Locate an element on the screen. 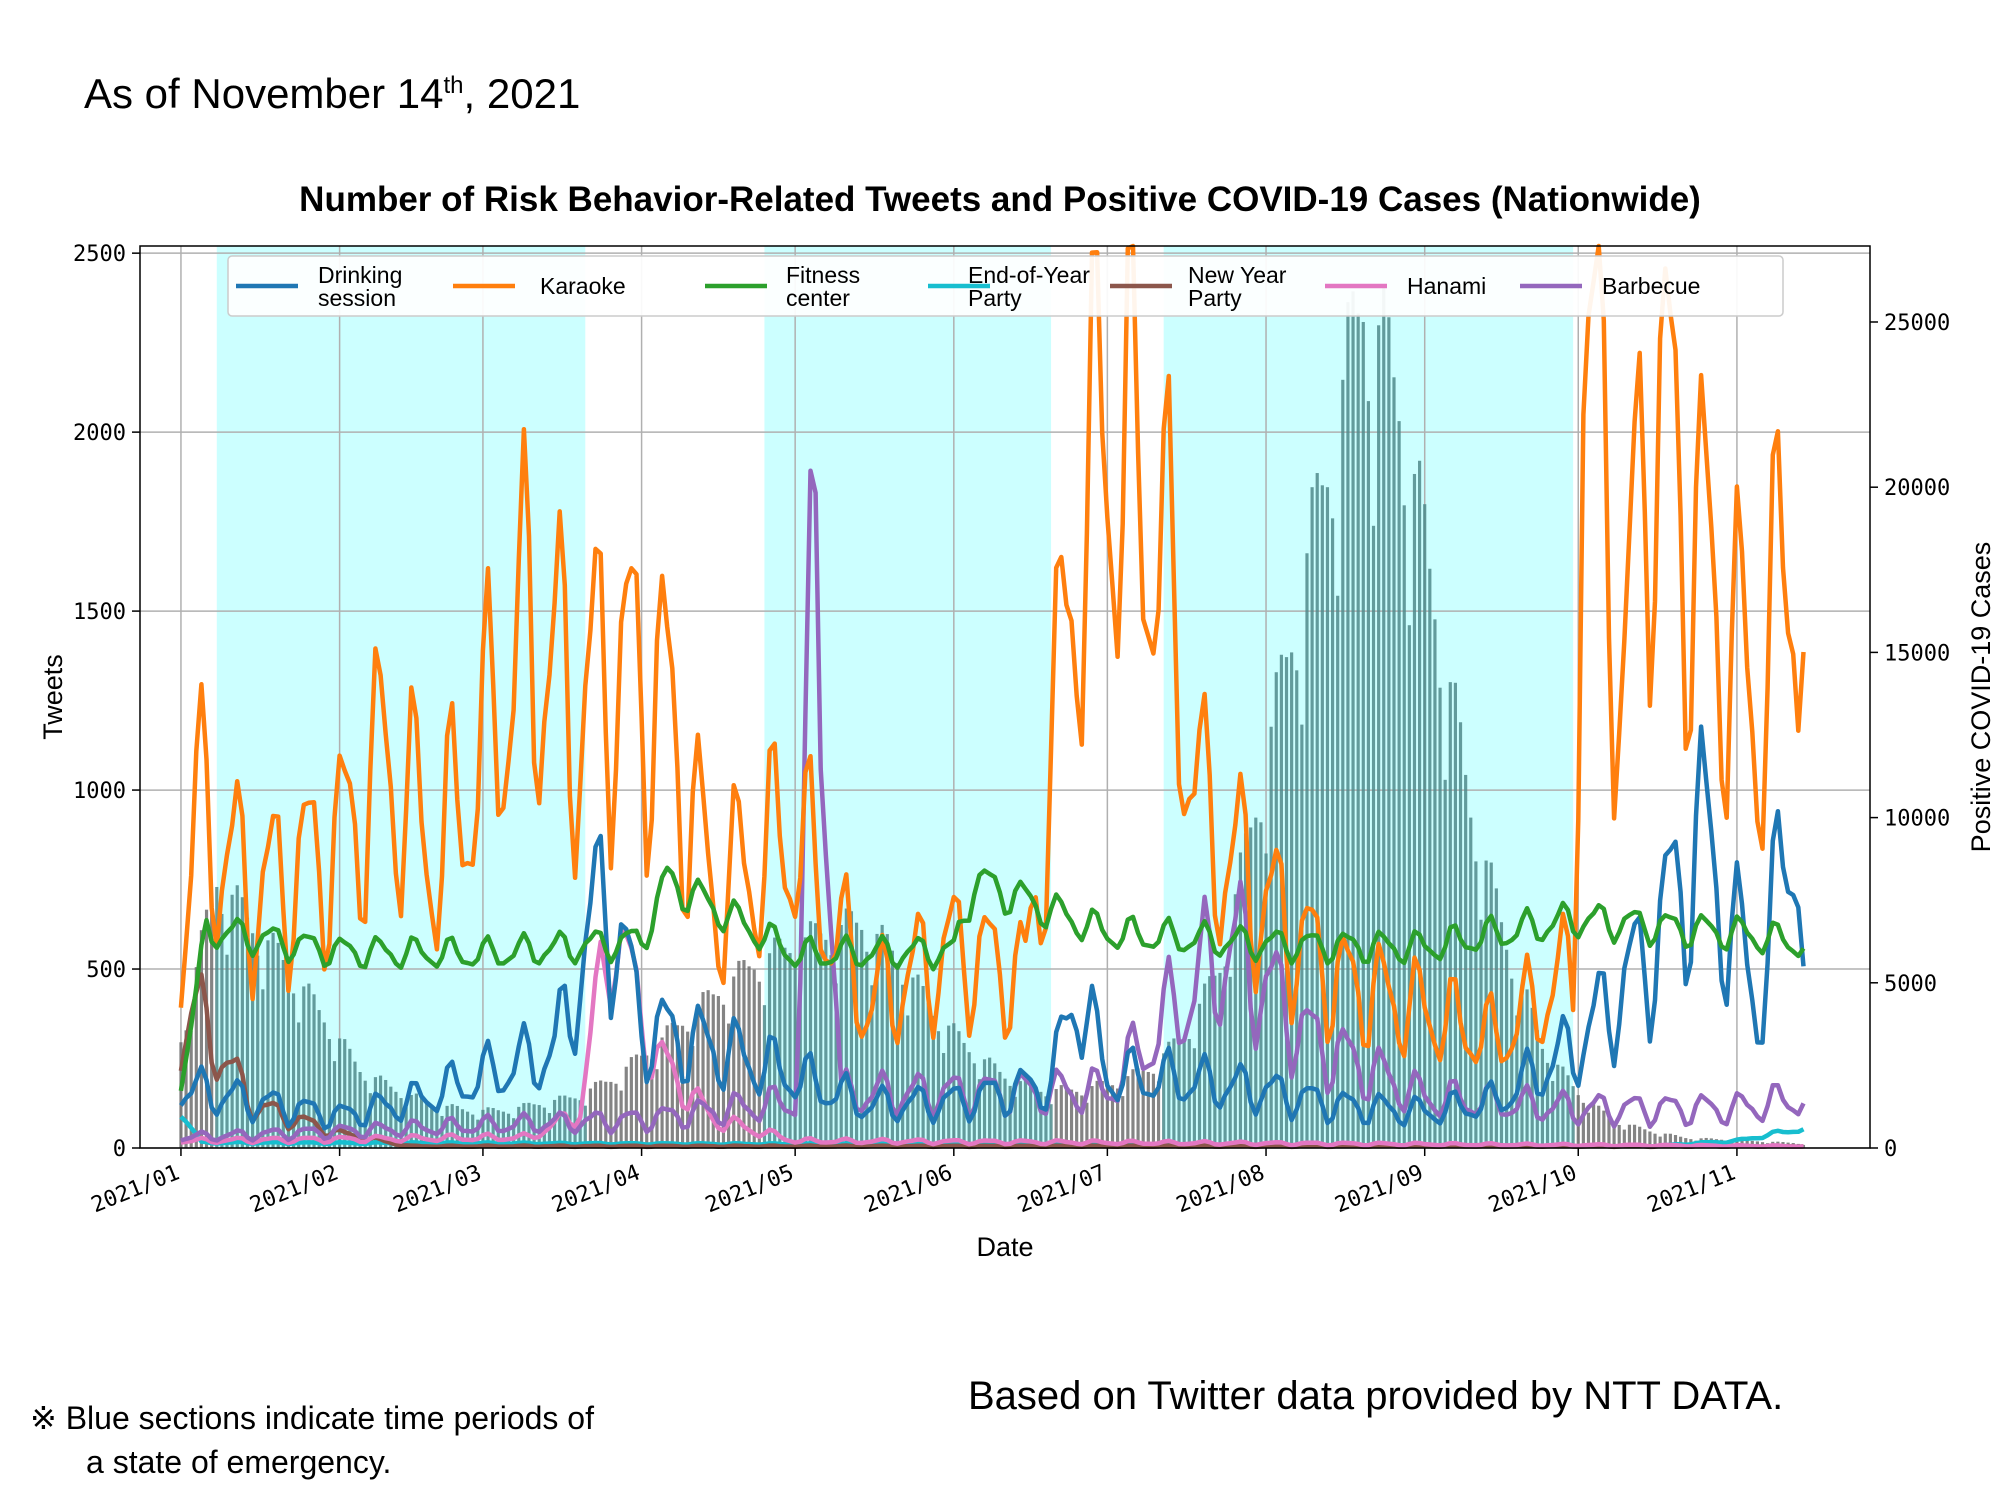  x-tick-label: 2021/08 is located at coordinates (1220, 1189).